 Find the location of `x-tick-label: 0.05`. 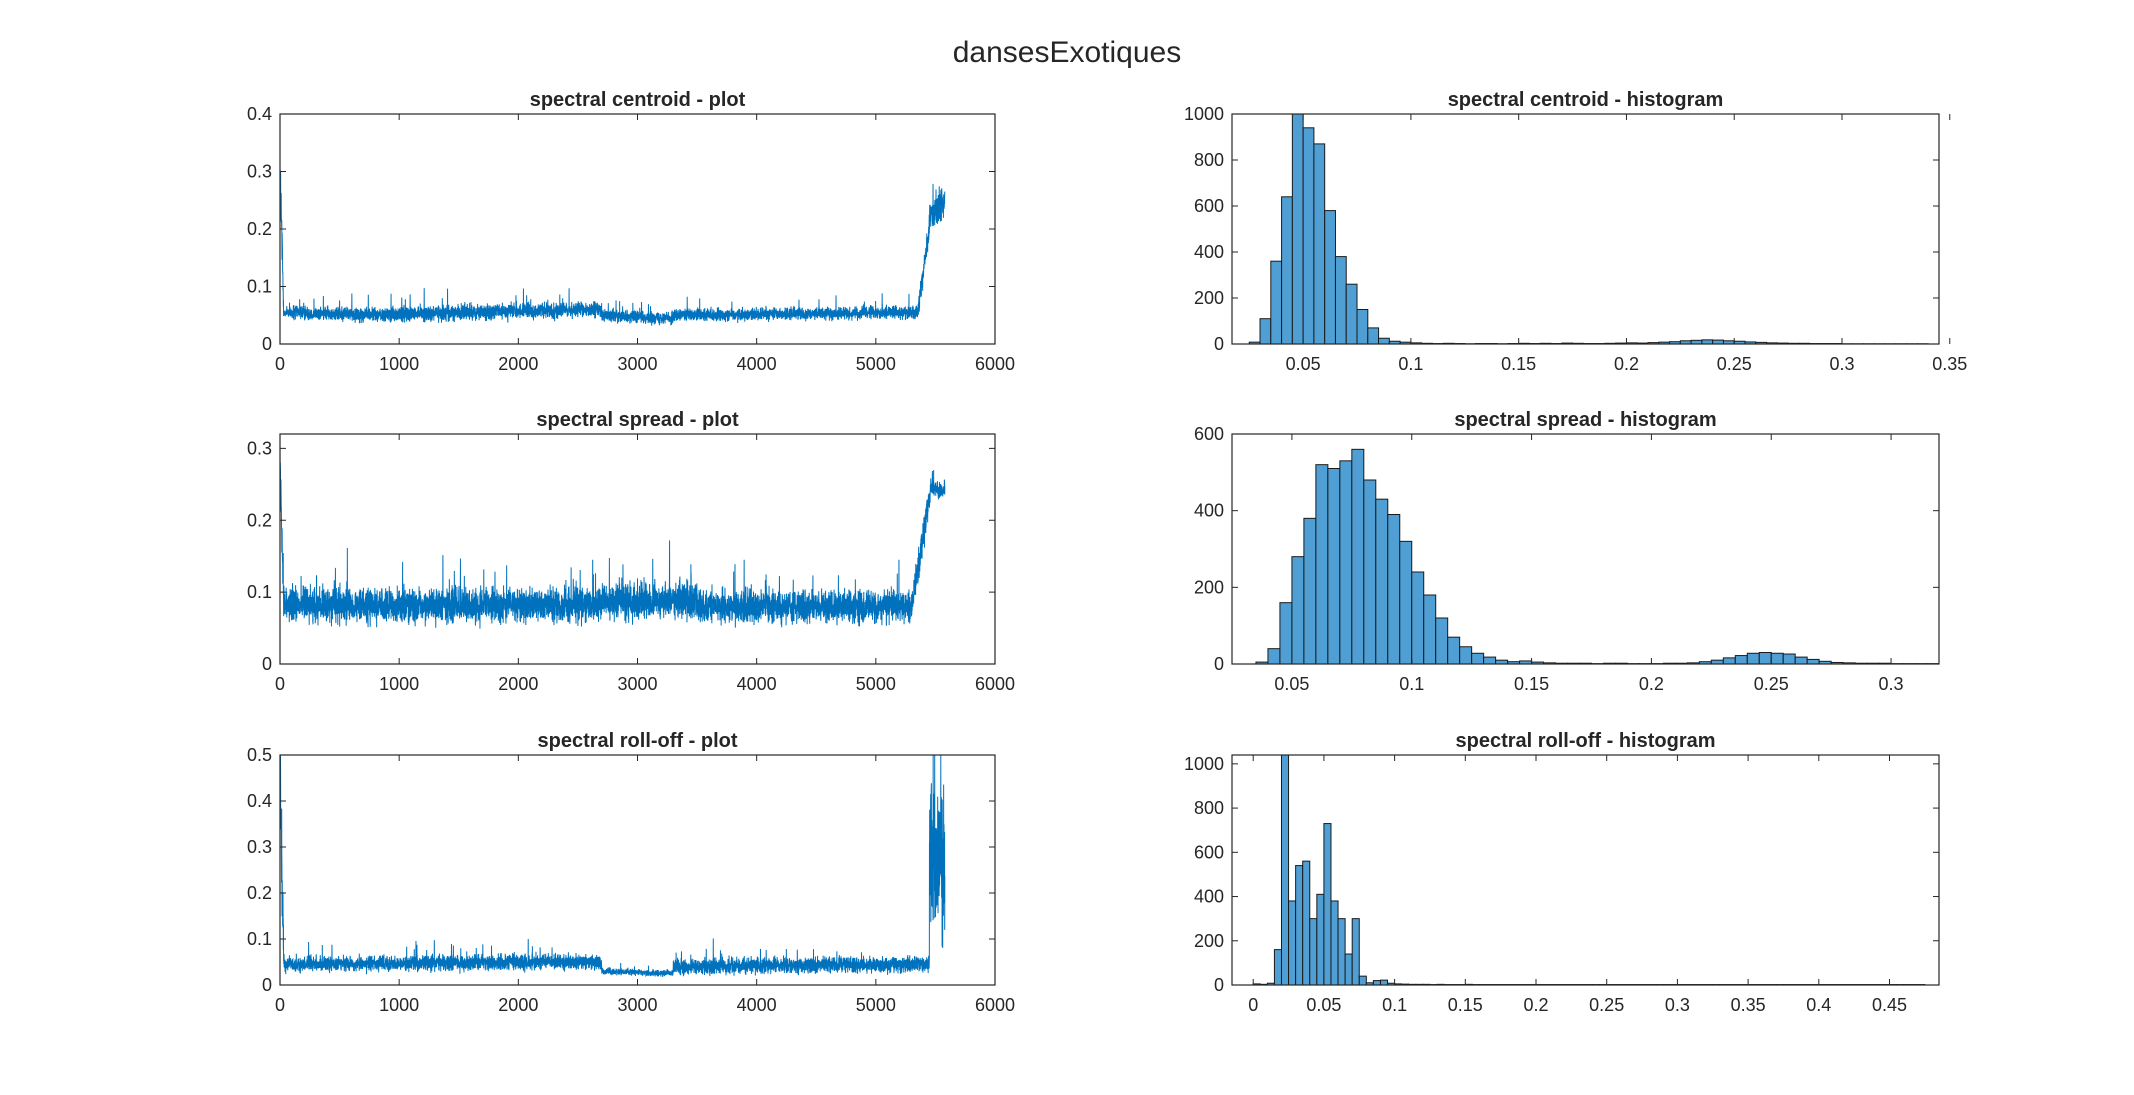

x-tick-label: 0.05 is located at coordinates (1291, 684).